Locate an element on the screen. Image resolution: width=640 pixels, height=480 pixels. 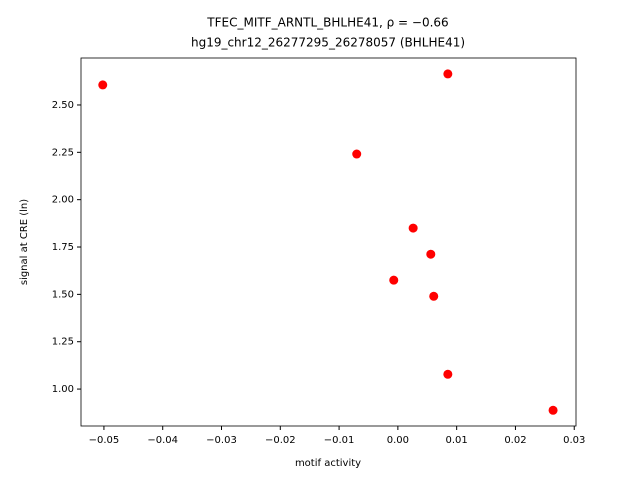
y-tick-label: 2.50 is located at coordinates (63, 105).